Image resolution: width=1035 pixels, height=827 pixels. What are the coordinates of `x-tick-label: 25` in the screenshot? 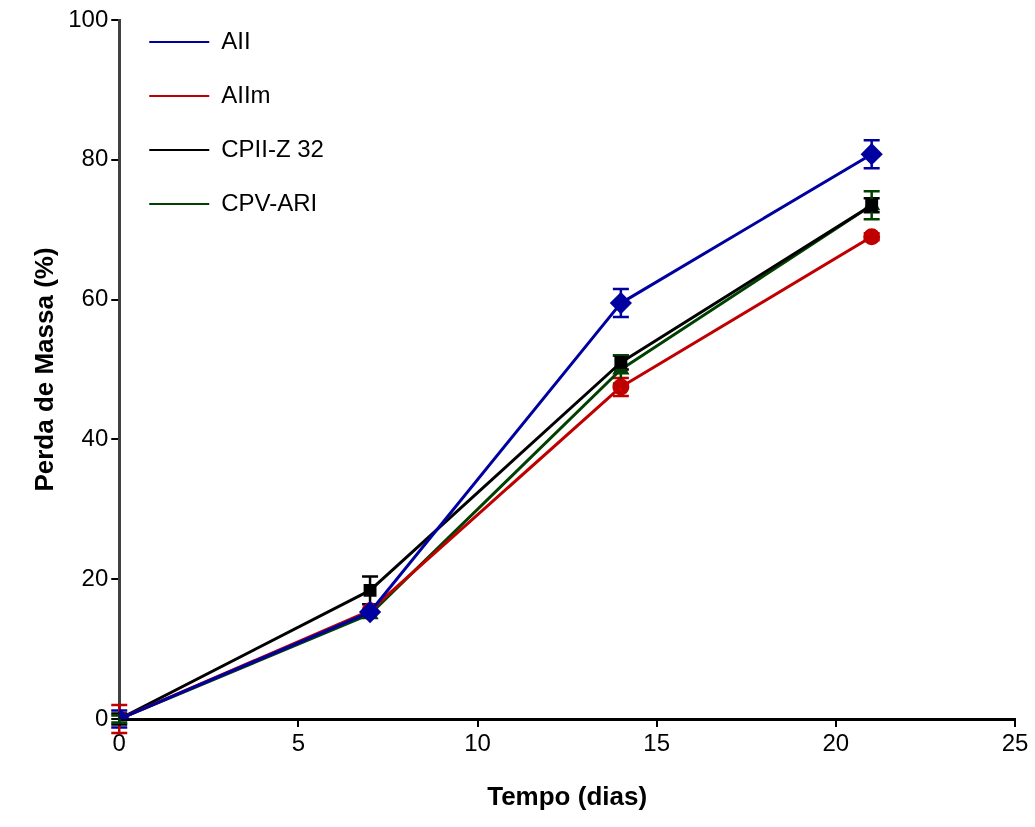 It's located at (1015, 743).